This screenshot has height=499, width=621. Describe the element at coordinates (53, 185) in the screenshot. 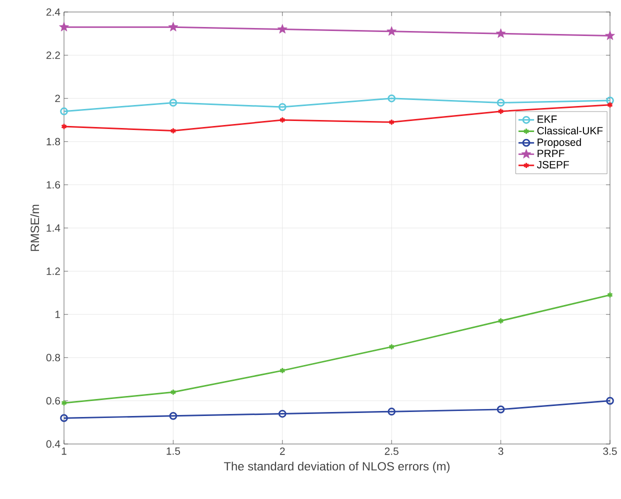

I see `y-tick-label: 1.6` at that location.